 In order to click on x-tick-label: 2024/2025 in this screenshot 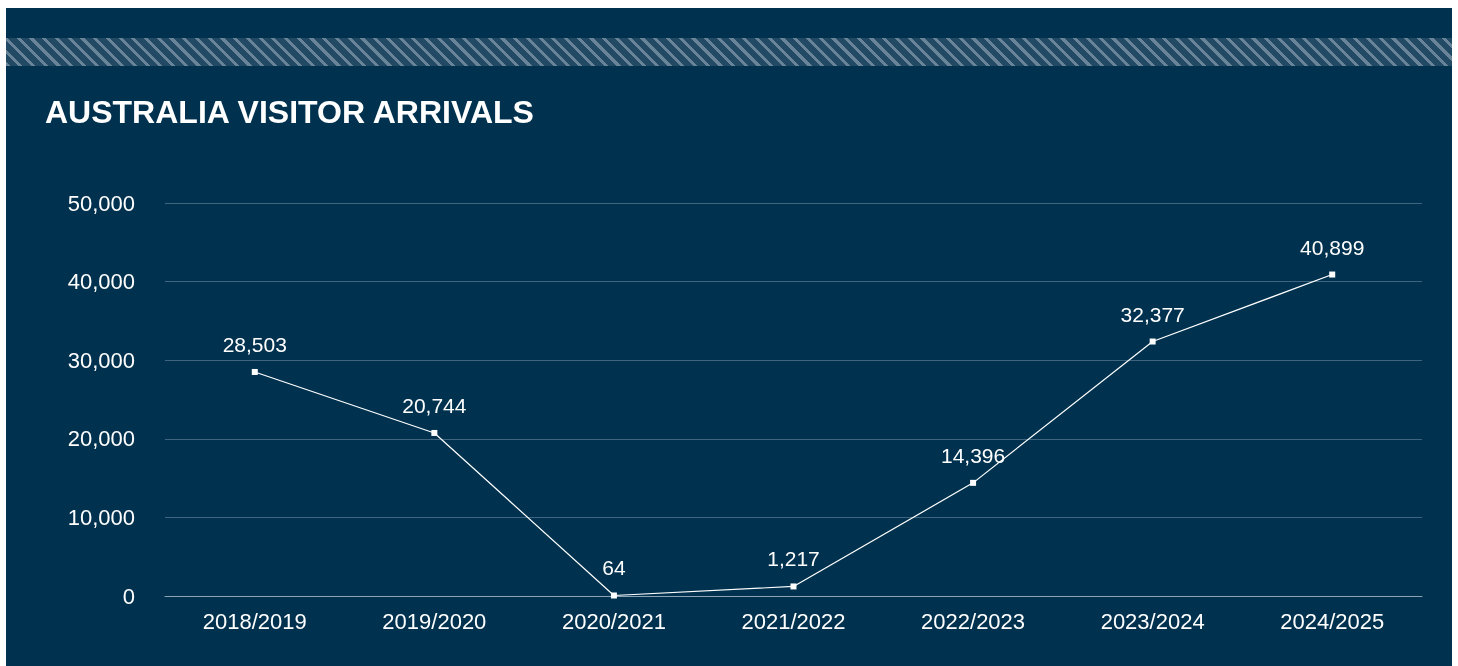, I will do `click(1332, 621)`.